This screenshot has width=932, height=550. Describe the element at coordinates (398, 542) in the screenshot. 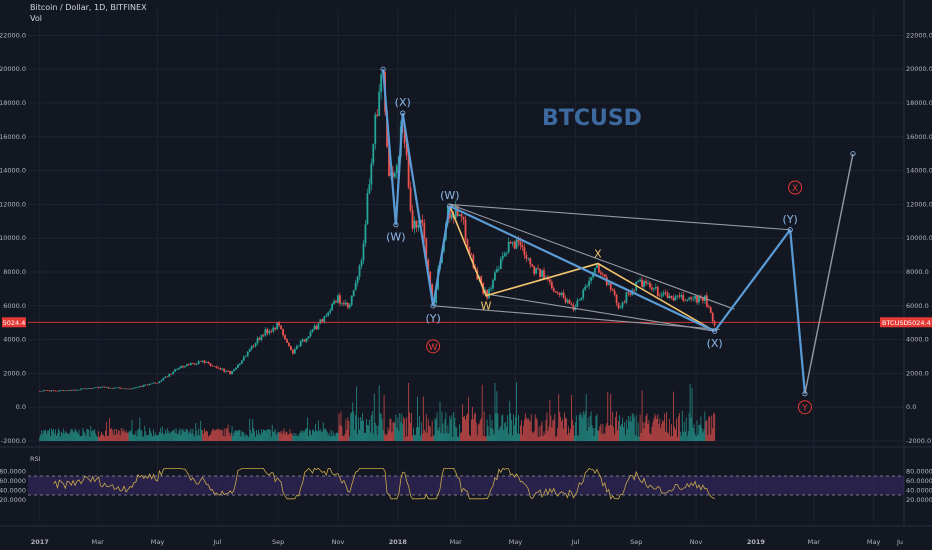

I see `x-tick-label: 2018` at that location.